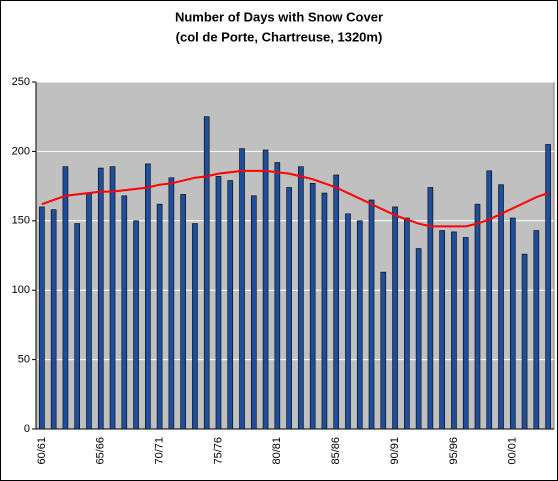 The image size is (558, 481). I want to click on x-tick-label: 60/61, so click(42, 451).